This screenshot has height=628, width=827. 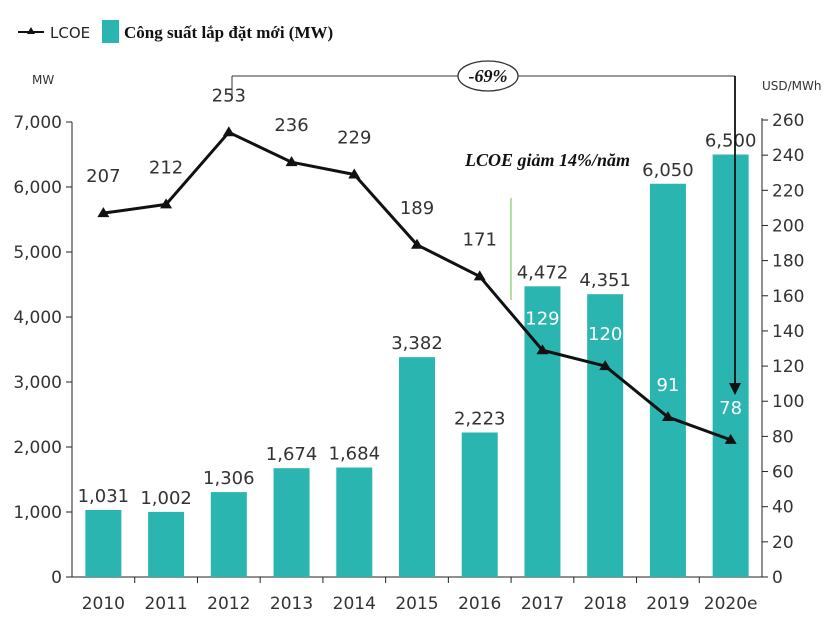 What do you see at coordinates (228, 604) in the screenshot?
I see `x-tick-label: 2012` at bounding box center [228, 604].